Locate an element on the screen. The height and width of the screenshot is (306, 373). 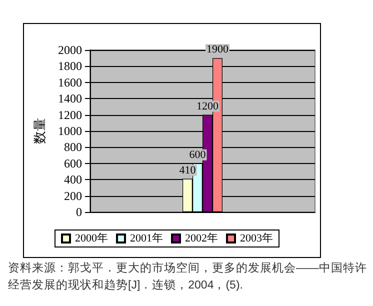
data-label: 1200 is located at coordinates (207, 106).